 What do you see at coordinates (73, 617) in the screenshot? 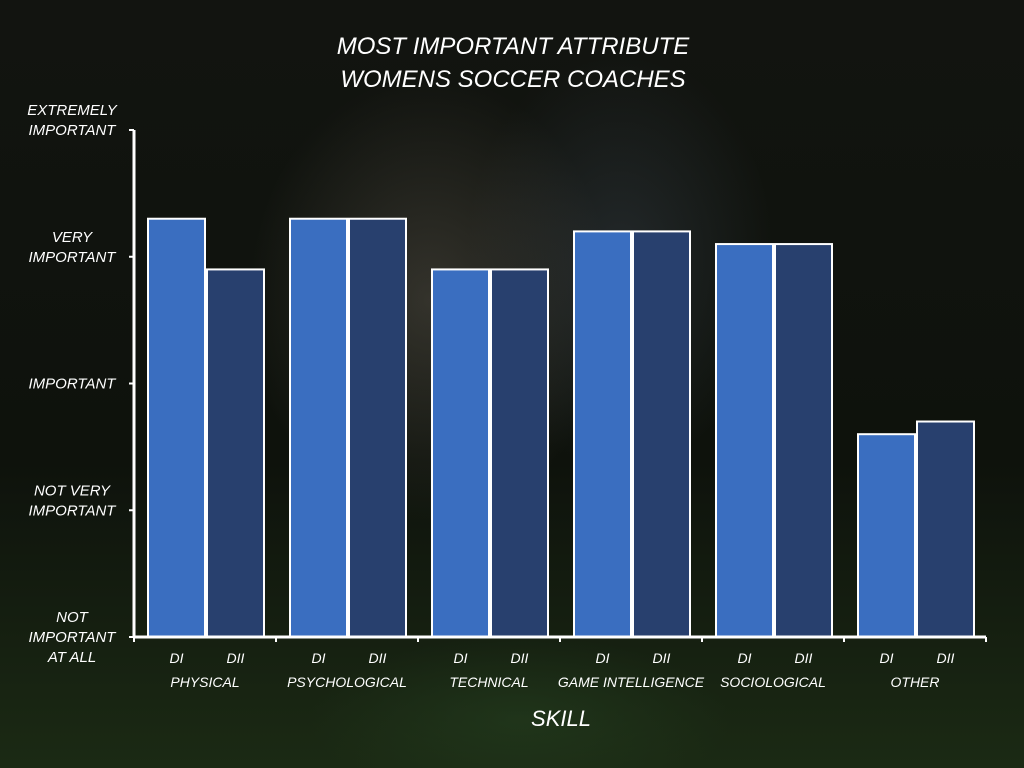
I see `y-tick-label-line: NOT` at bounding box center [73, 617].